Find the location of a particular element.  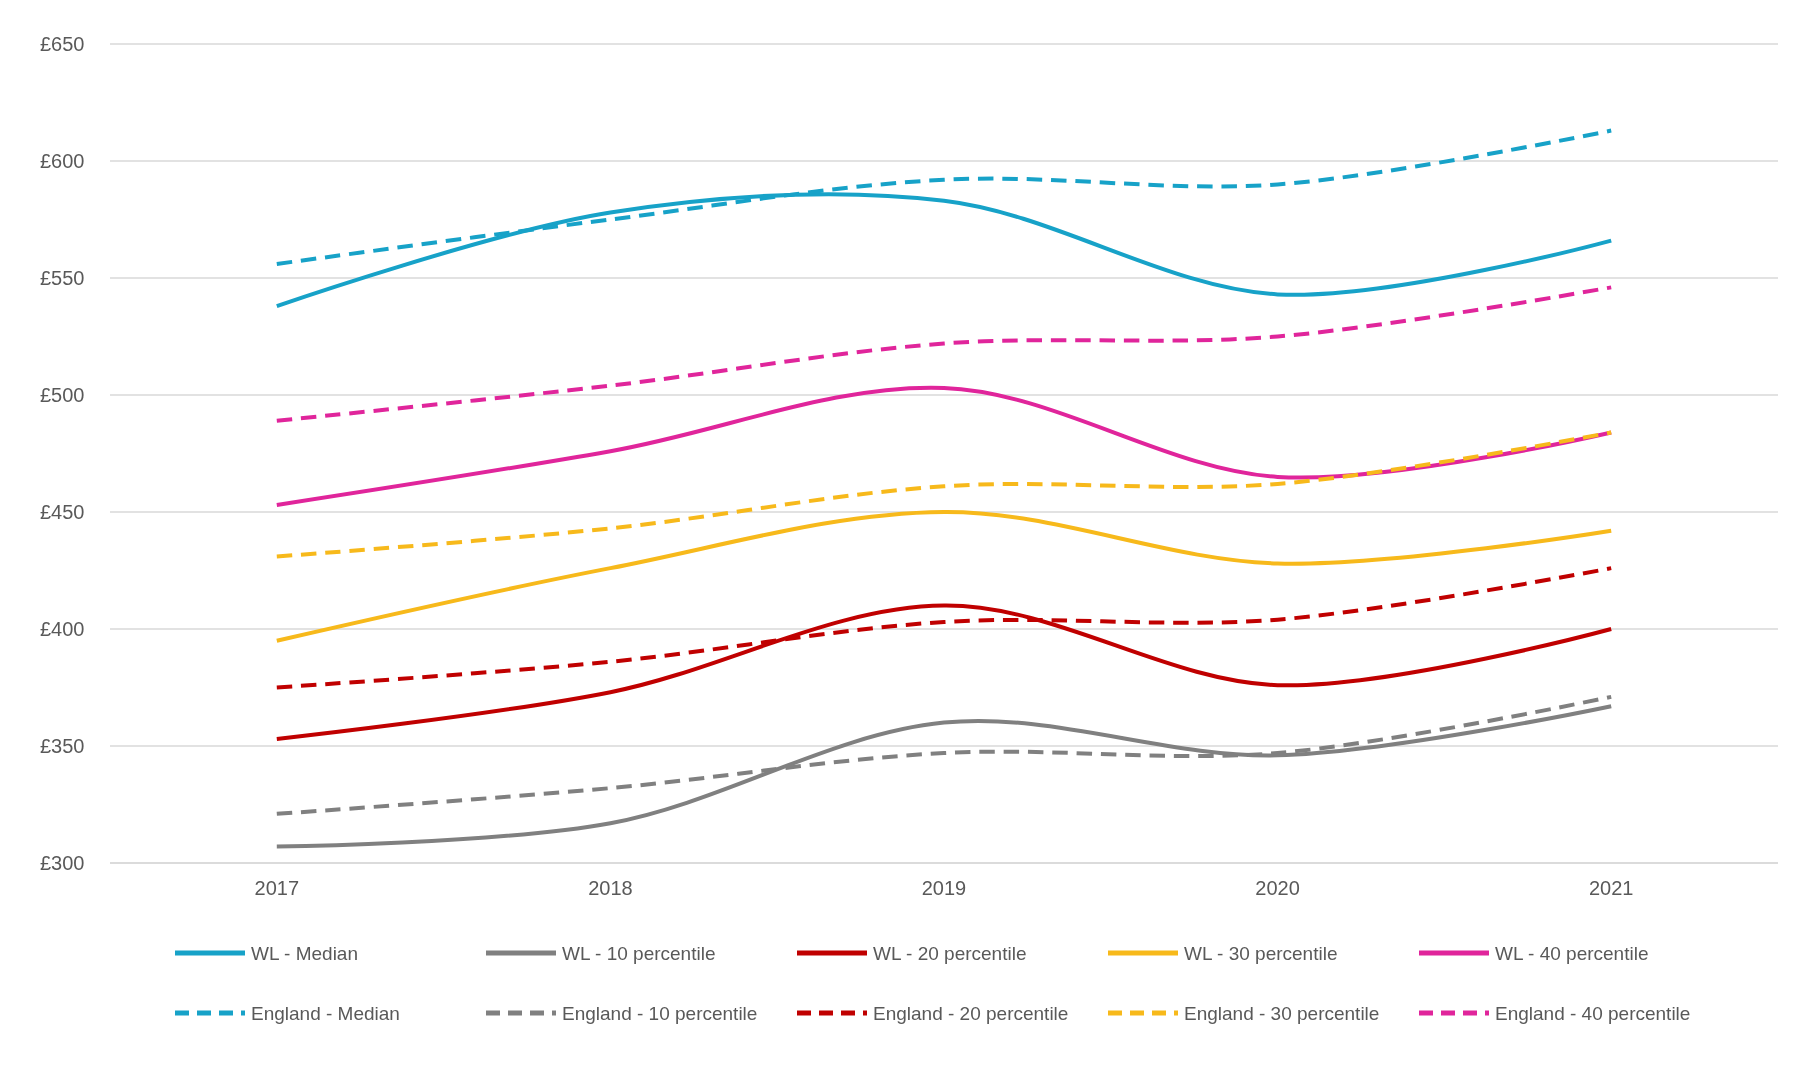

y-tick-label: £350 is located at coordinates (62, 746).